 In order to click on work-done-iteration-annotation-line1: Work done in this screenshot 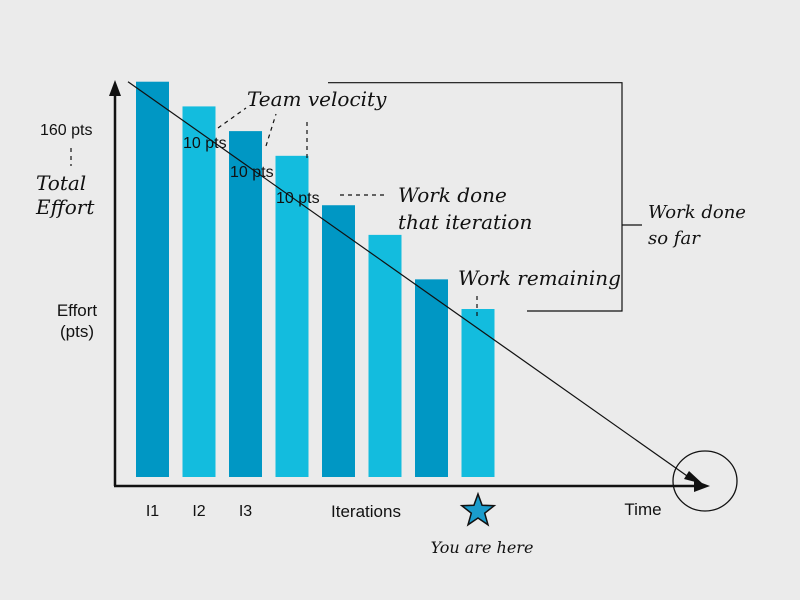, I will do `click(452, 195)`.